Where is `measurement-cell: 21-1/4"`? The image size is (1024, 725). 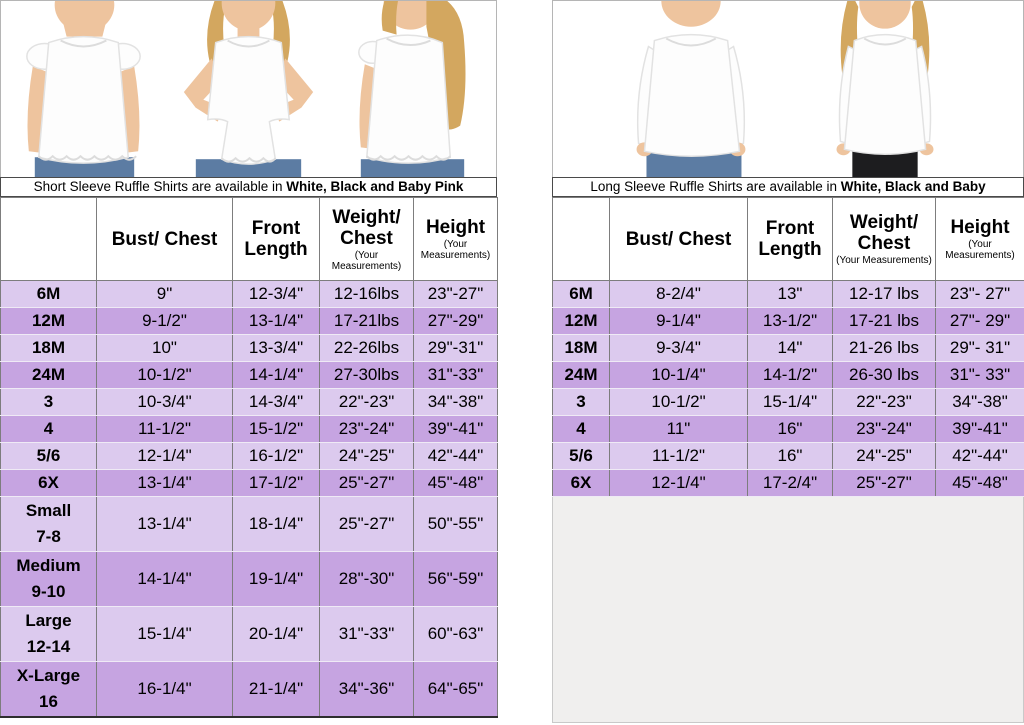 measurement-cell: 21-1/4" is located at coordinates (276, 689).